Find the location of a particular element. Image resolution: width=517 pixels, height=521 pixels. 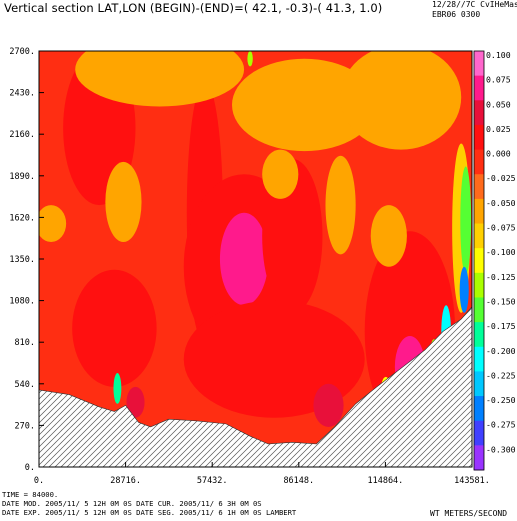

x-tick-label: 0. is located at coordinates (39, 481).